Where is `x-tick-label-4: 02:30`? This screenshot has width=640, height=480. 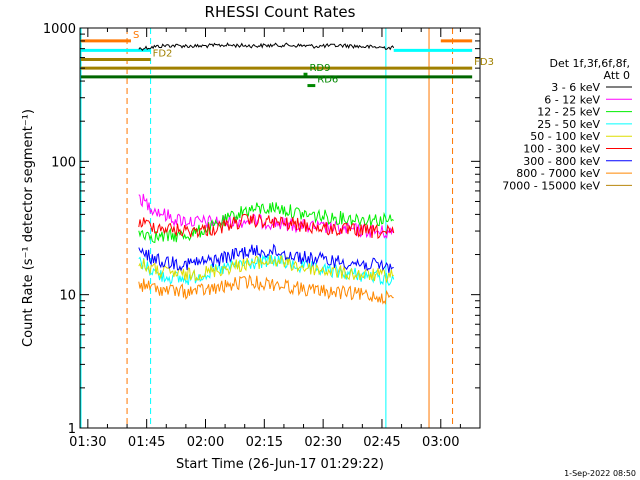
x-tick-label-4: 02:30 is located at coordinates (322, 442).